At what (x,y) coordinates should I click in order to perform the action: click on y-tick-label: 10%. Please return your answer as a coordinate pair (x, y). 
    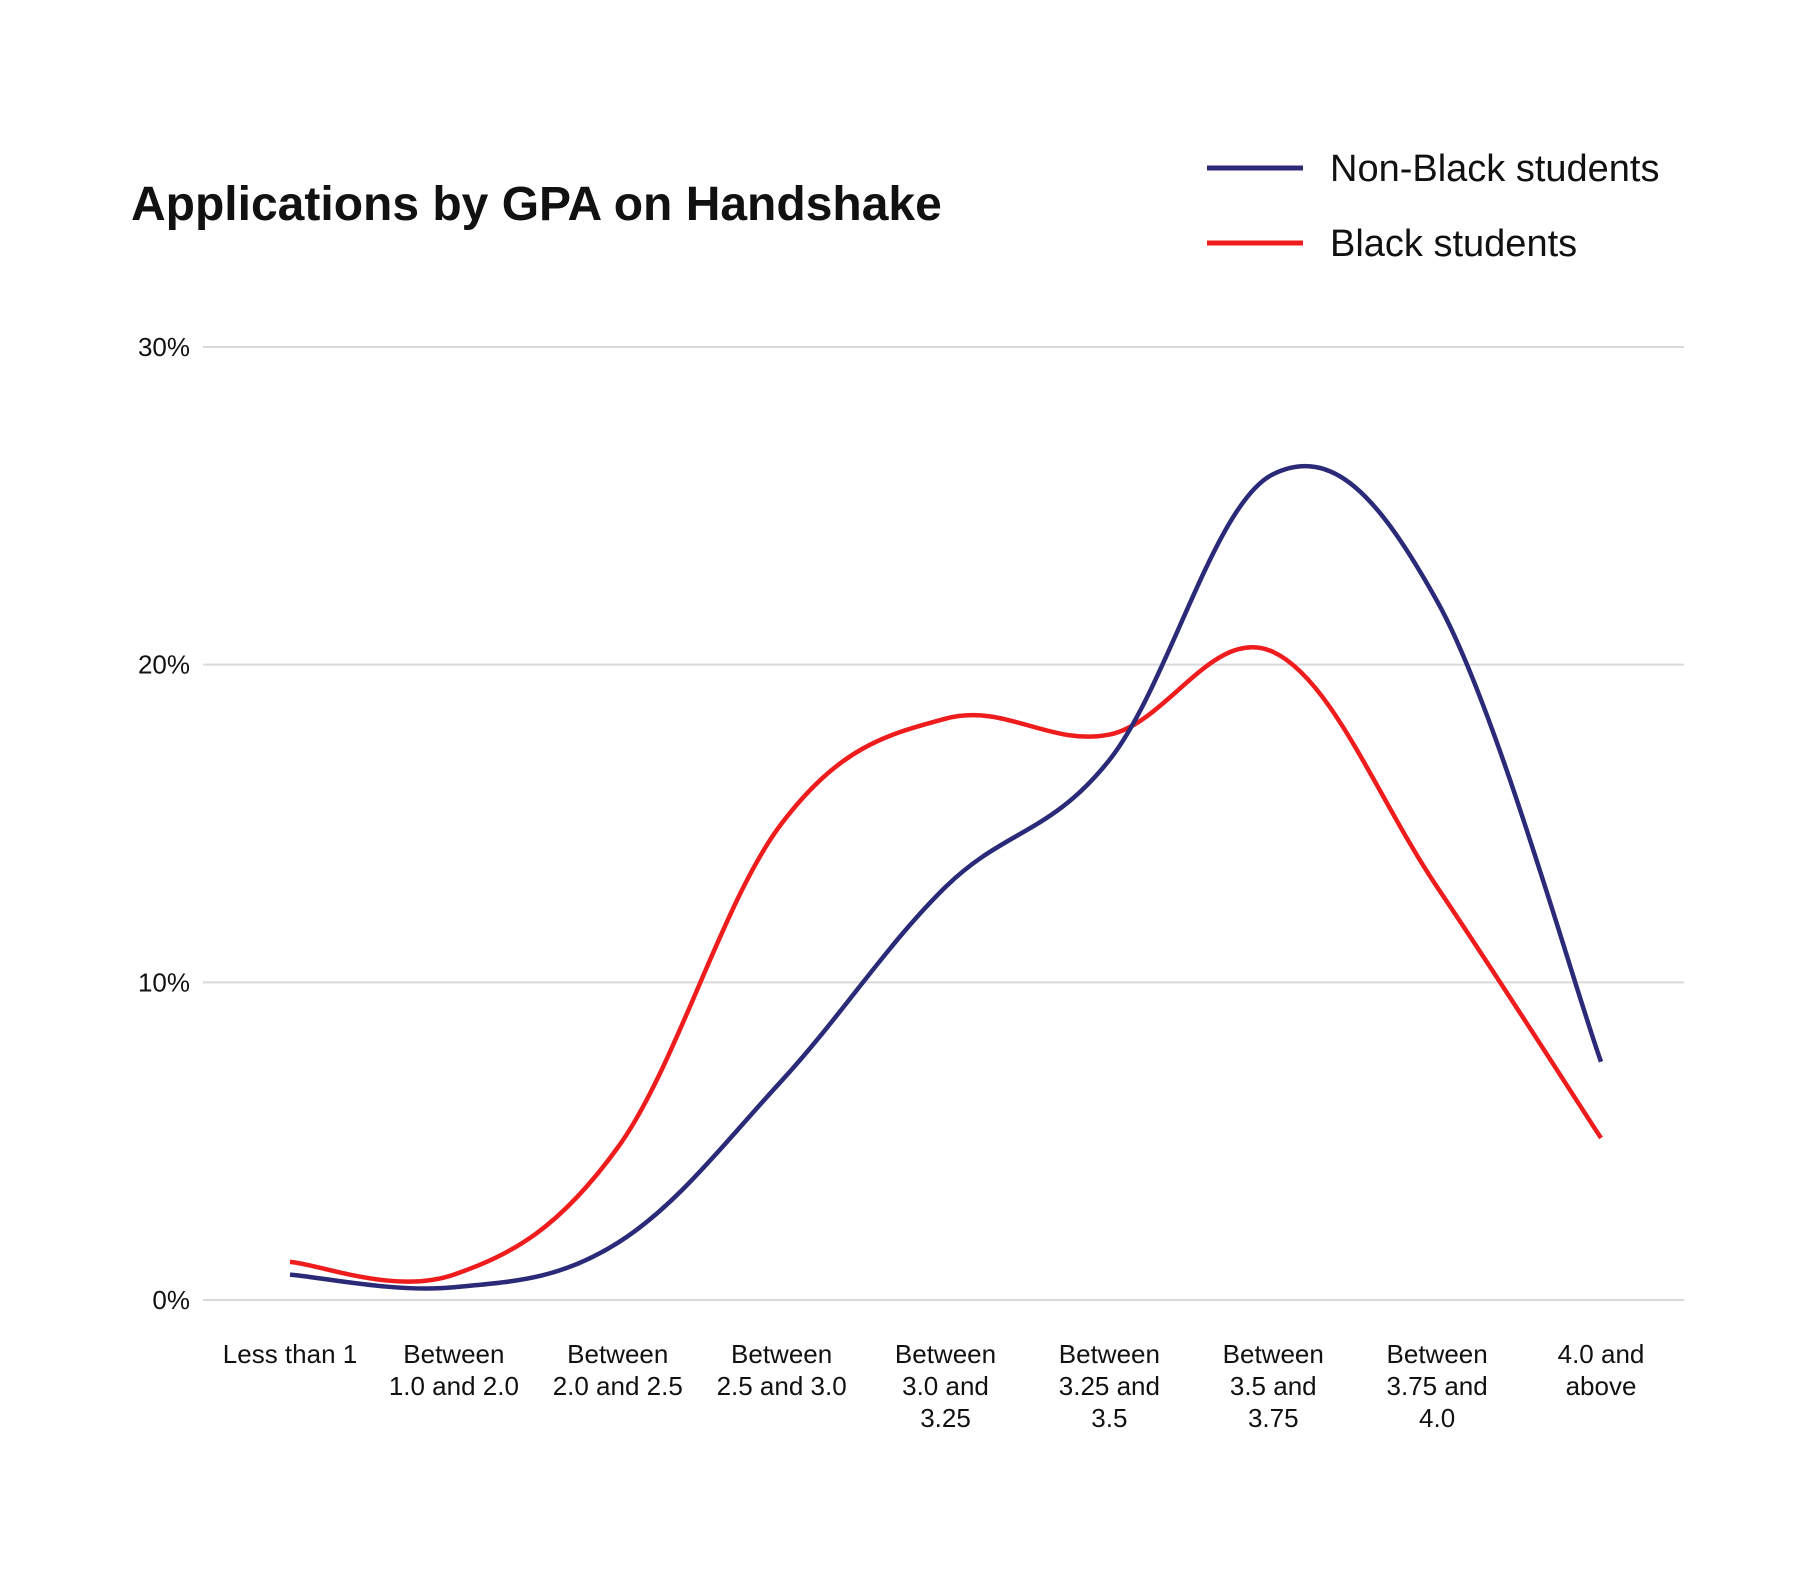
    Looking at the image, I should click on (164, 982).